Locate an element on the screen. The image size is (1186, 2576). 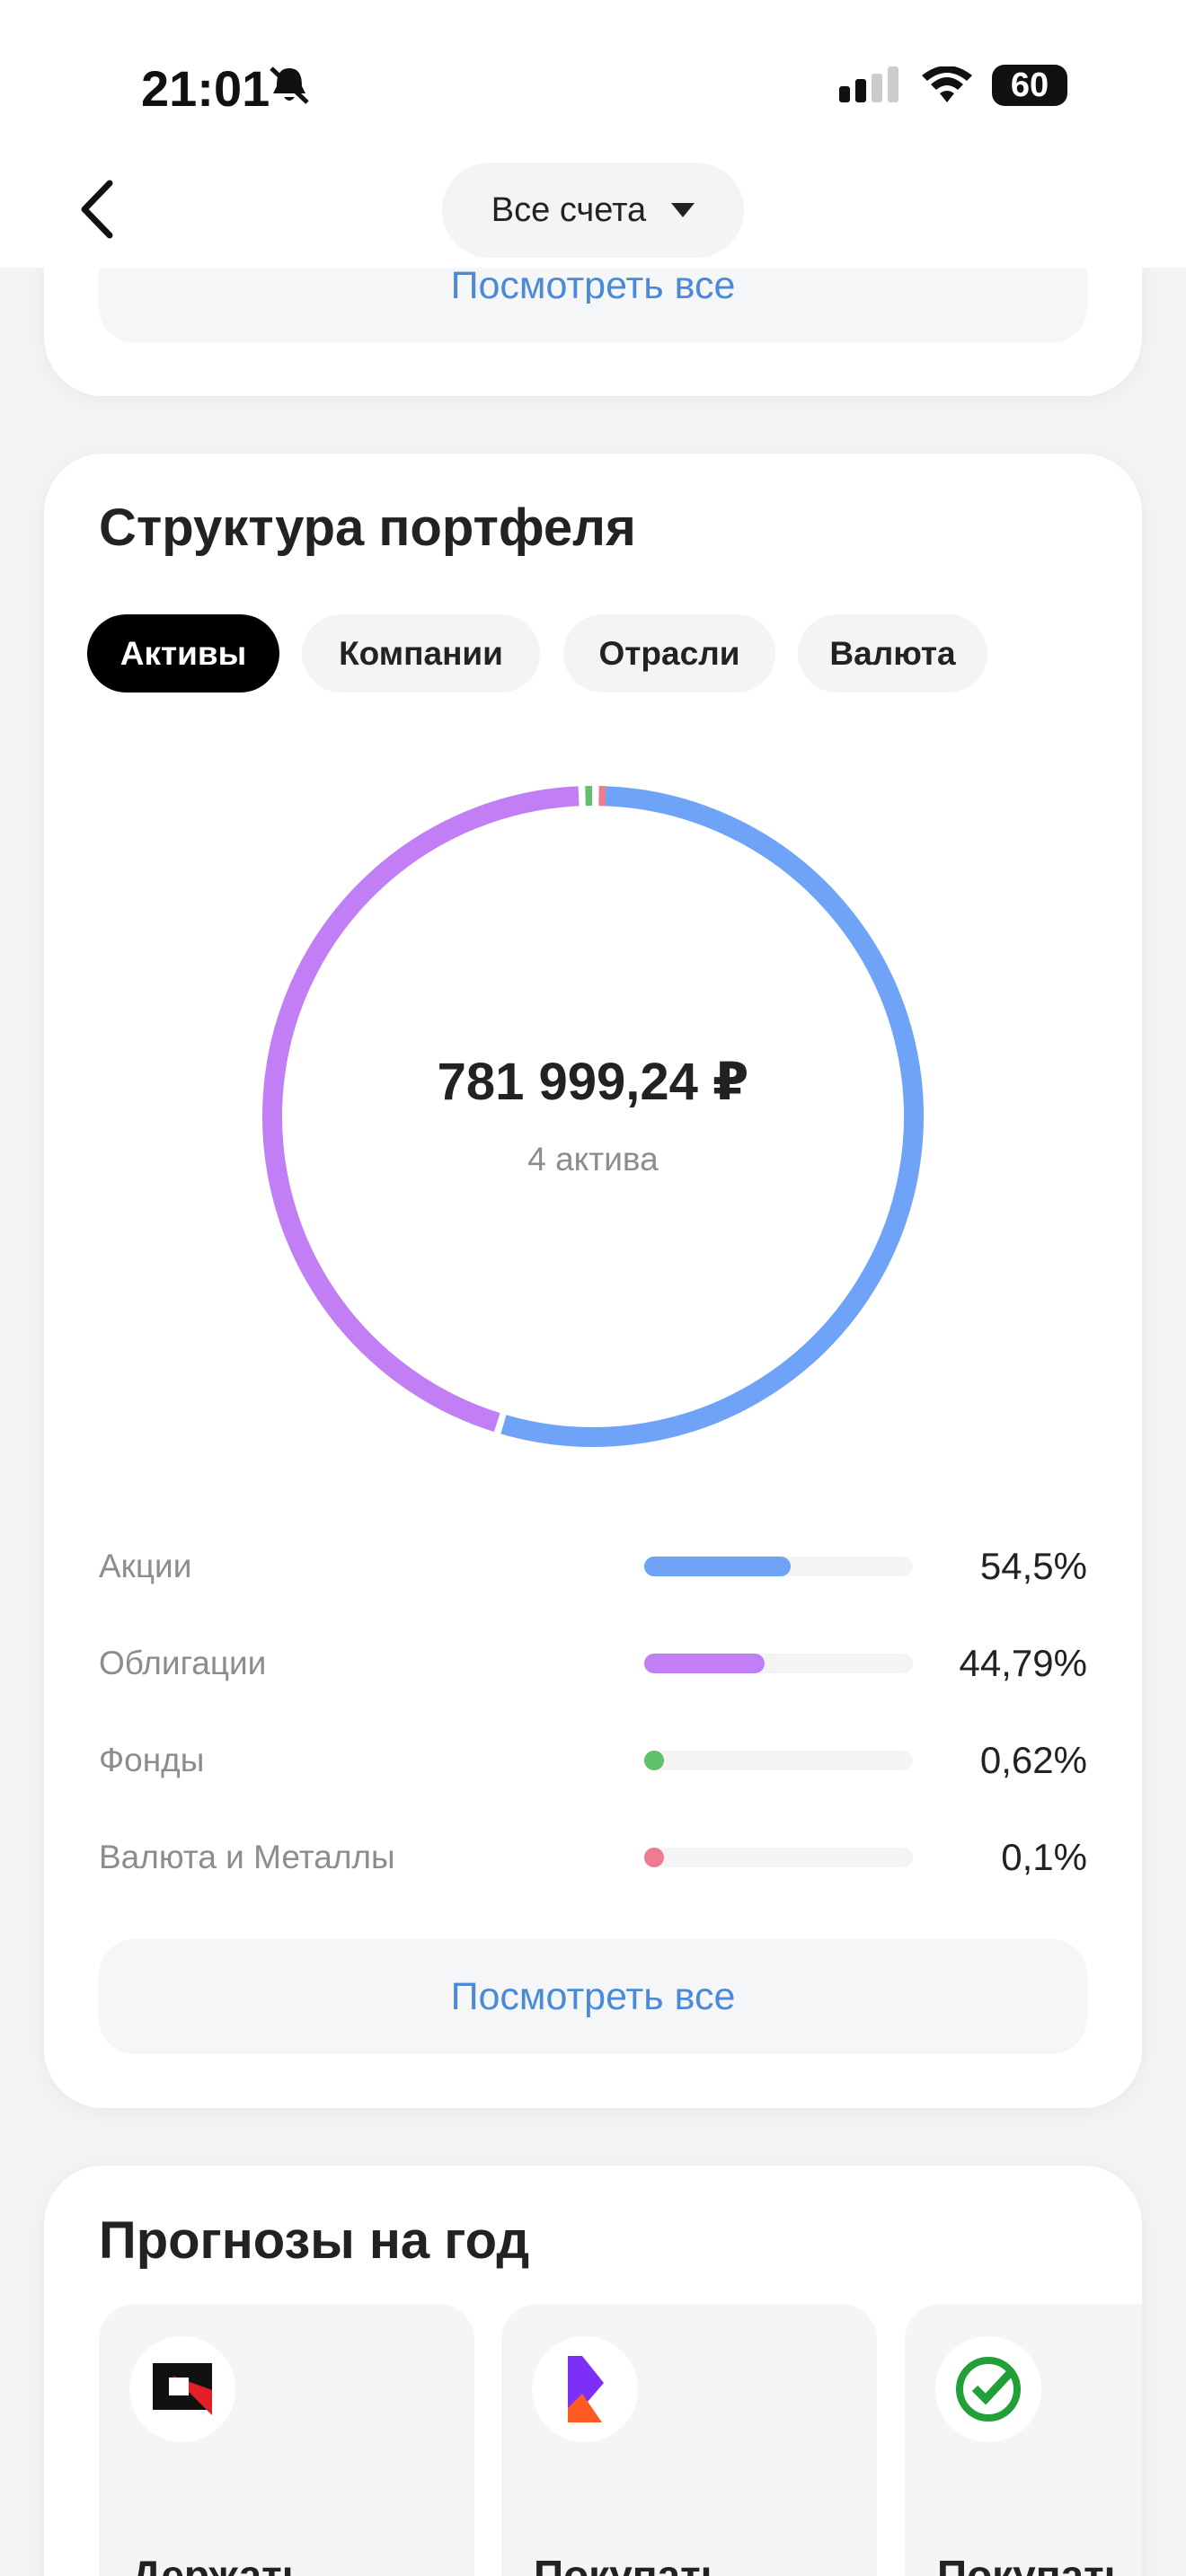
percent-label: 0,62% is located at coordinates (1033, 1760).